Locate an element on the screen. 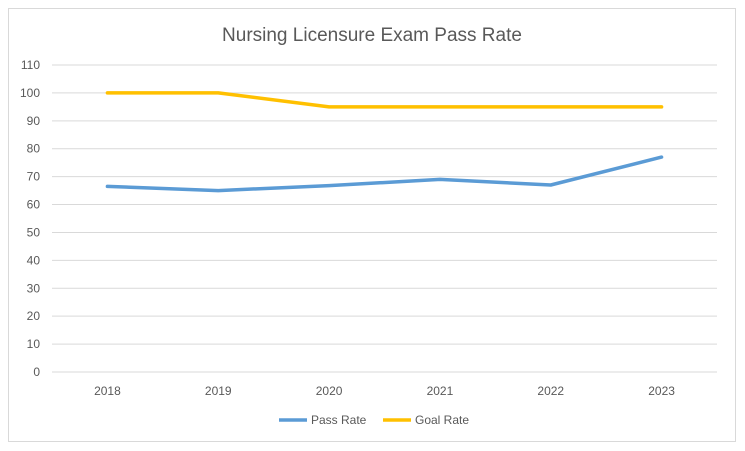  y-tick-label: 40 is located at coordinates (34, 260).